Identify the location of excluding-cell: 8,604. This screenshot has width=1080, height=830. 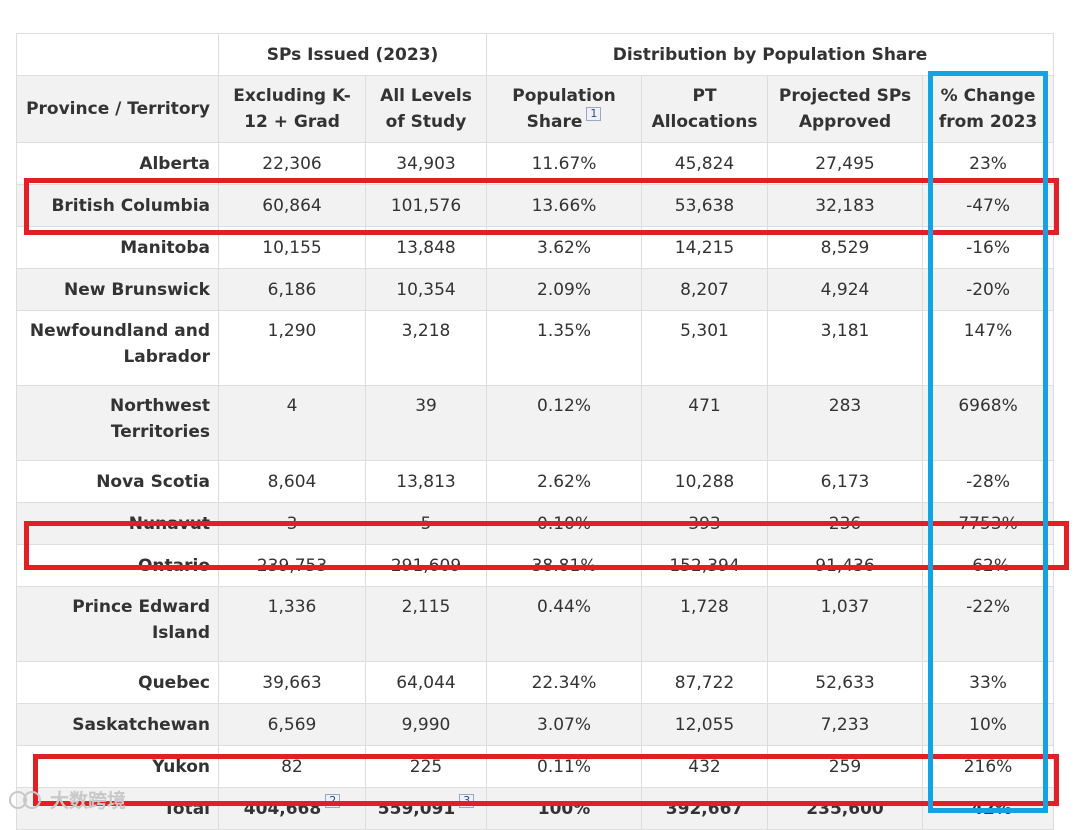
(292, 481).